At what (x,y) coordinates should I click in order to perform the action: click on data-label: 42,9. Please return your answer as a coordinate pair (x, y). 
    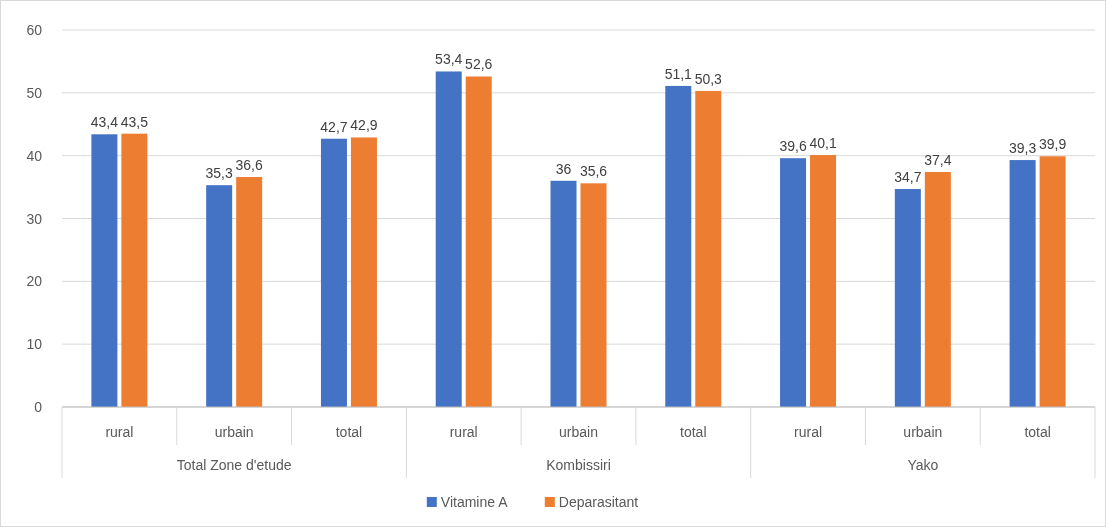
    Looking at the image, I should click on (364, 125).